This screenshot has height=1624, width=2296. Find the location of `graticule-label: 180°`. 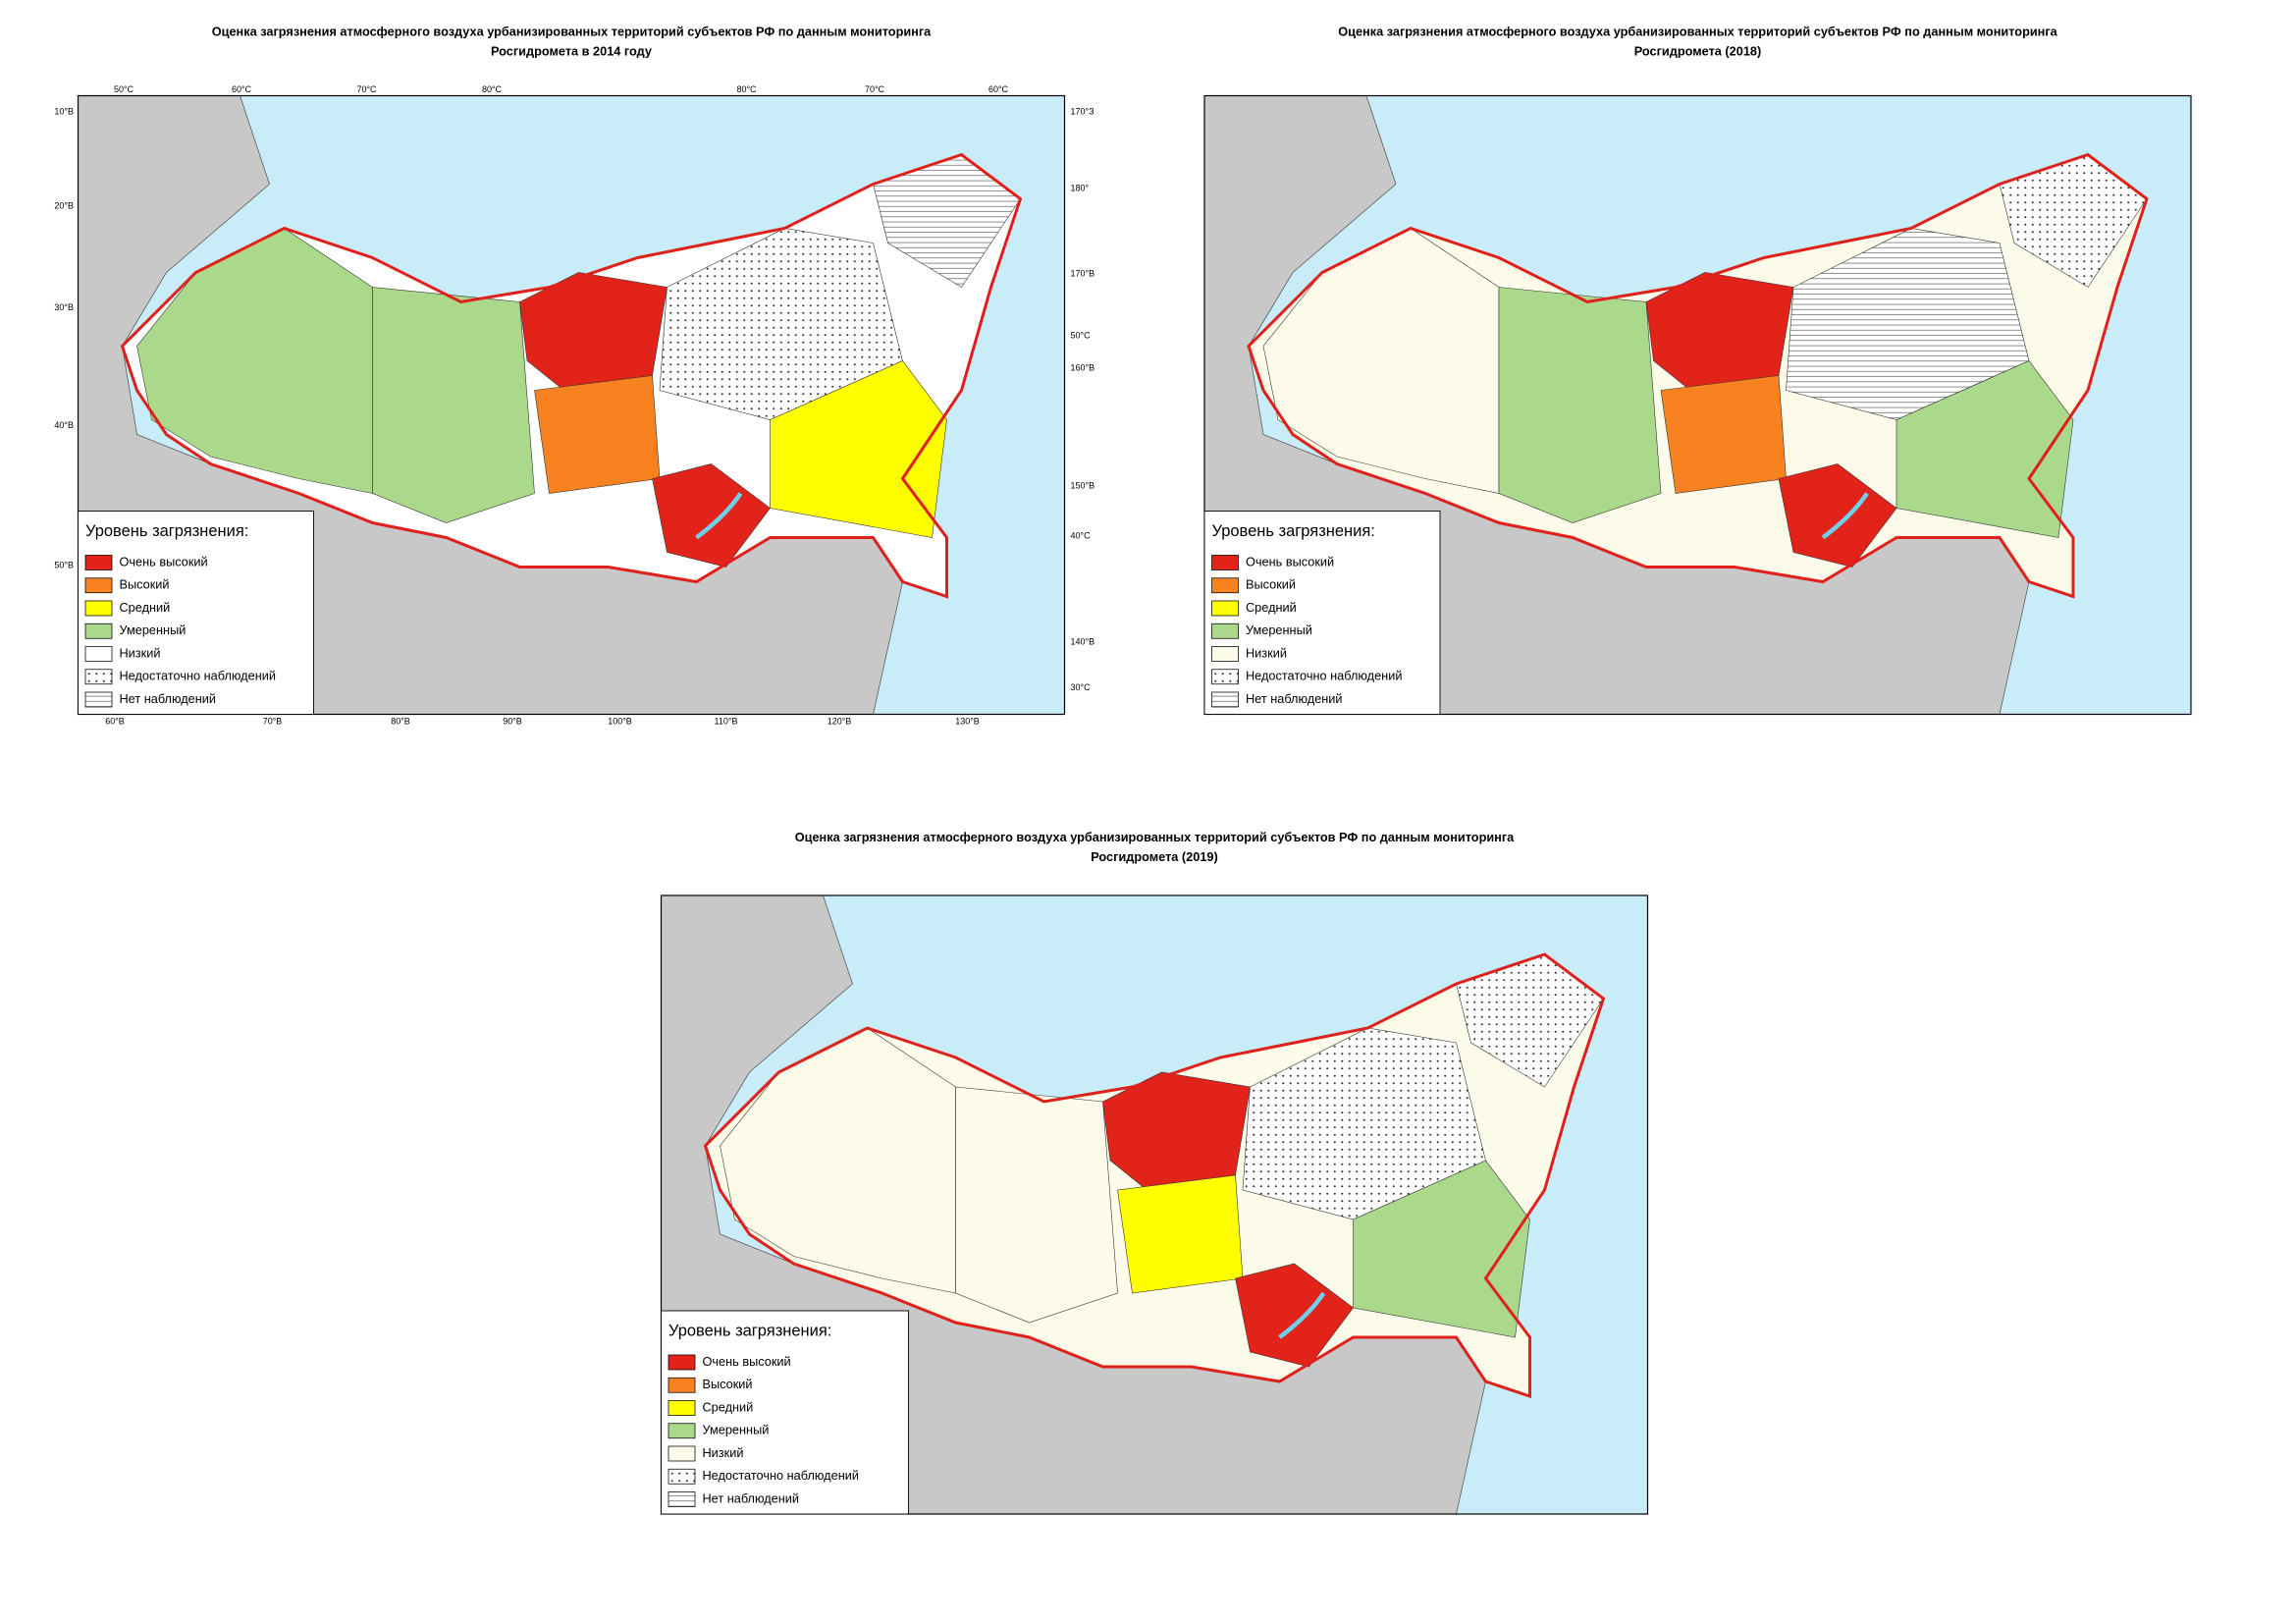

graticule-label: 180° is located at coordinates (1080, 187).